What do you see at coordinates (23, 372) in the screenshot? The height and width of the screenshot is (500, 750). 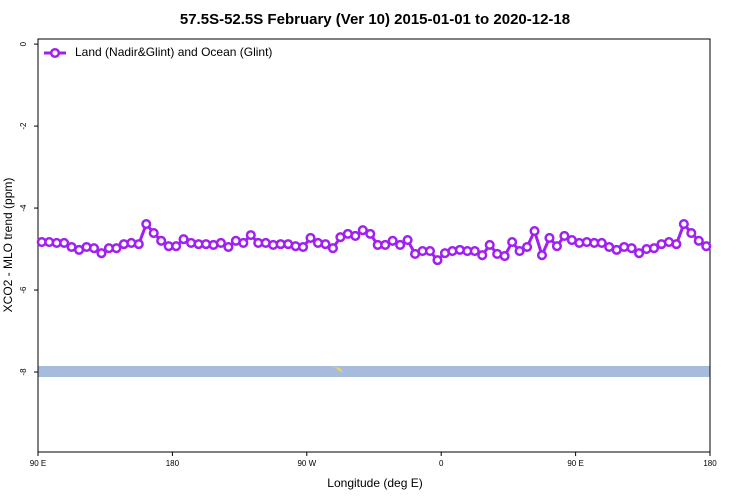 I see `y-tick-label: -8` at bounding box center [23, 372].